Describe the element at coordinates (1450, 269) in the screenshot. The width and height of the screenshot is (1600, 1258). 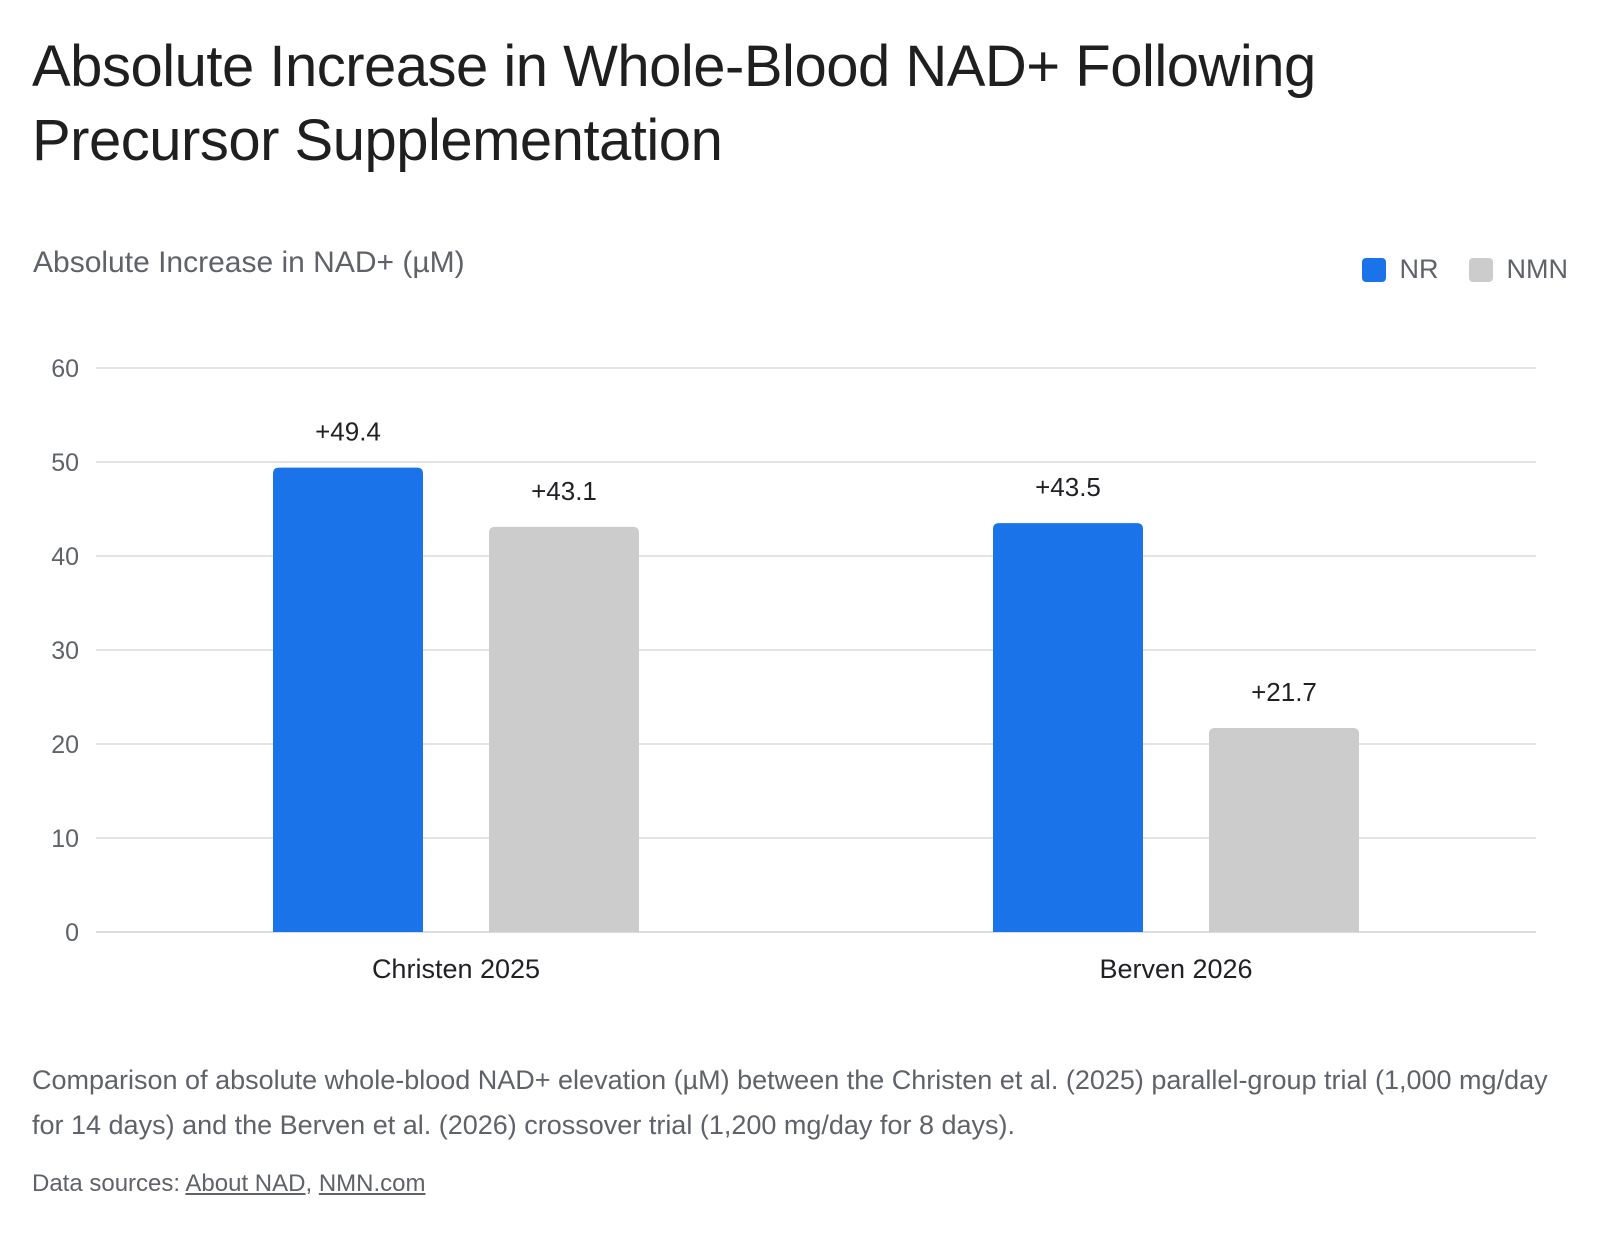
I see `legend: NR NMN` at that location.